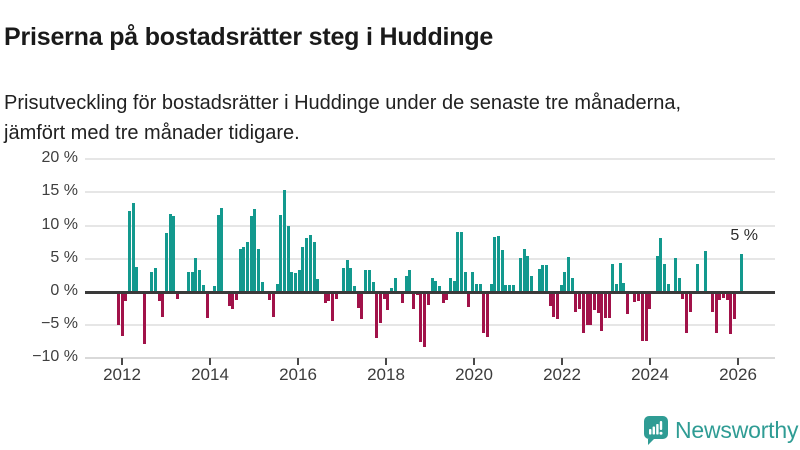  What do you see at coordinates (721, 430) in the screenshot?
I see `newsworthy-logo: Newsworthy` at bounding box center [721, 430].